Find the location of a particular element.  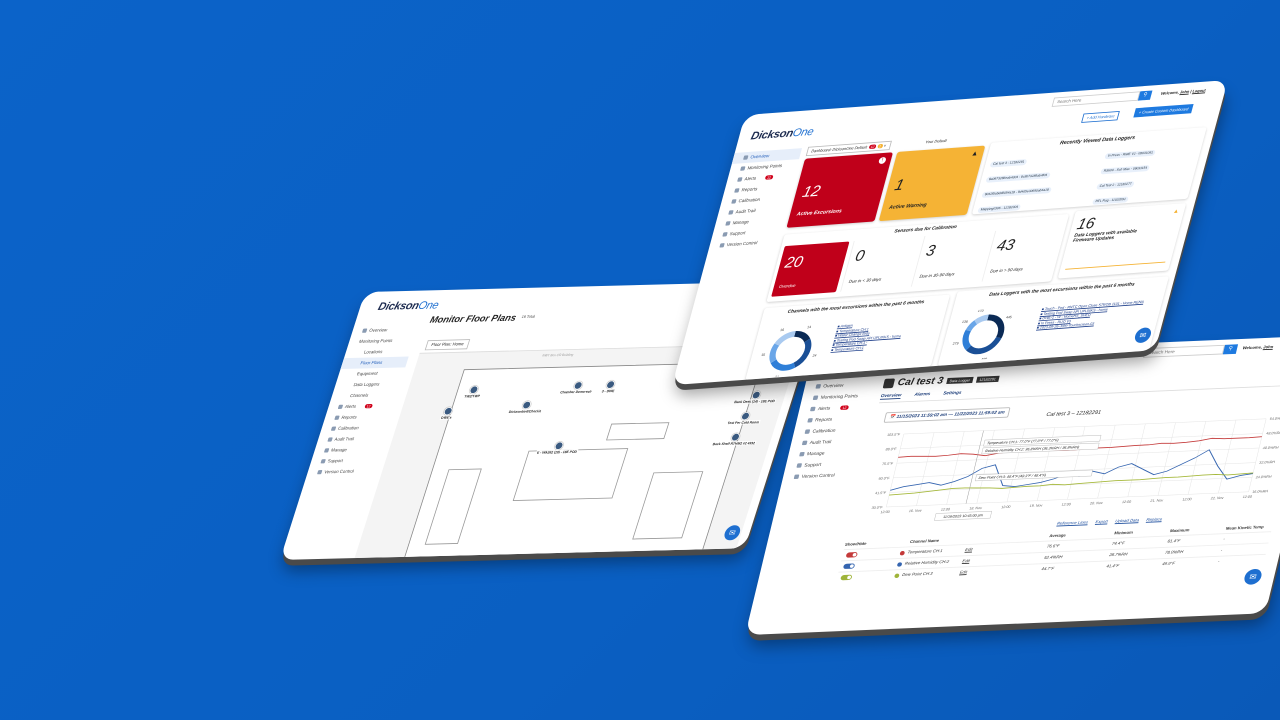

calibration-due-card: 43 Due in > 90 days is located at coordinates (1022, 254).